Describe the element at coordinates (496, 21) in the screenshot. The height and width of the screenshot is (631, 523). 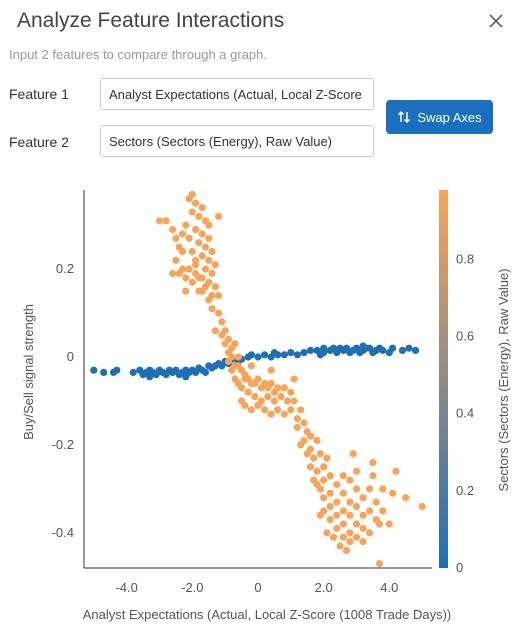
I see `close-icon` at that location.